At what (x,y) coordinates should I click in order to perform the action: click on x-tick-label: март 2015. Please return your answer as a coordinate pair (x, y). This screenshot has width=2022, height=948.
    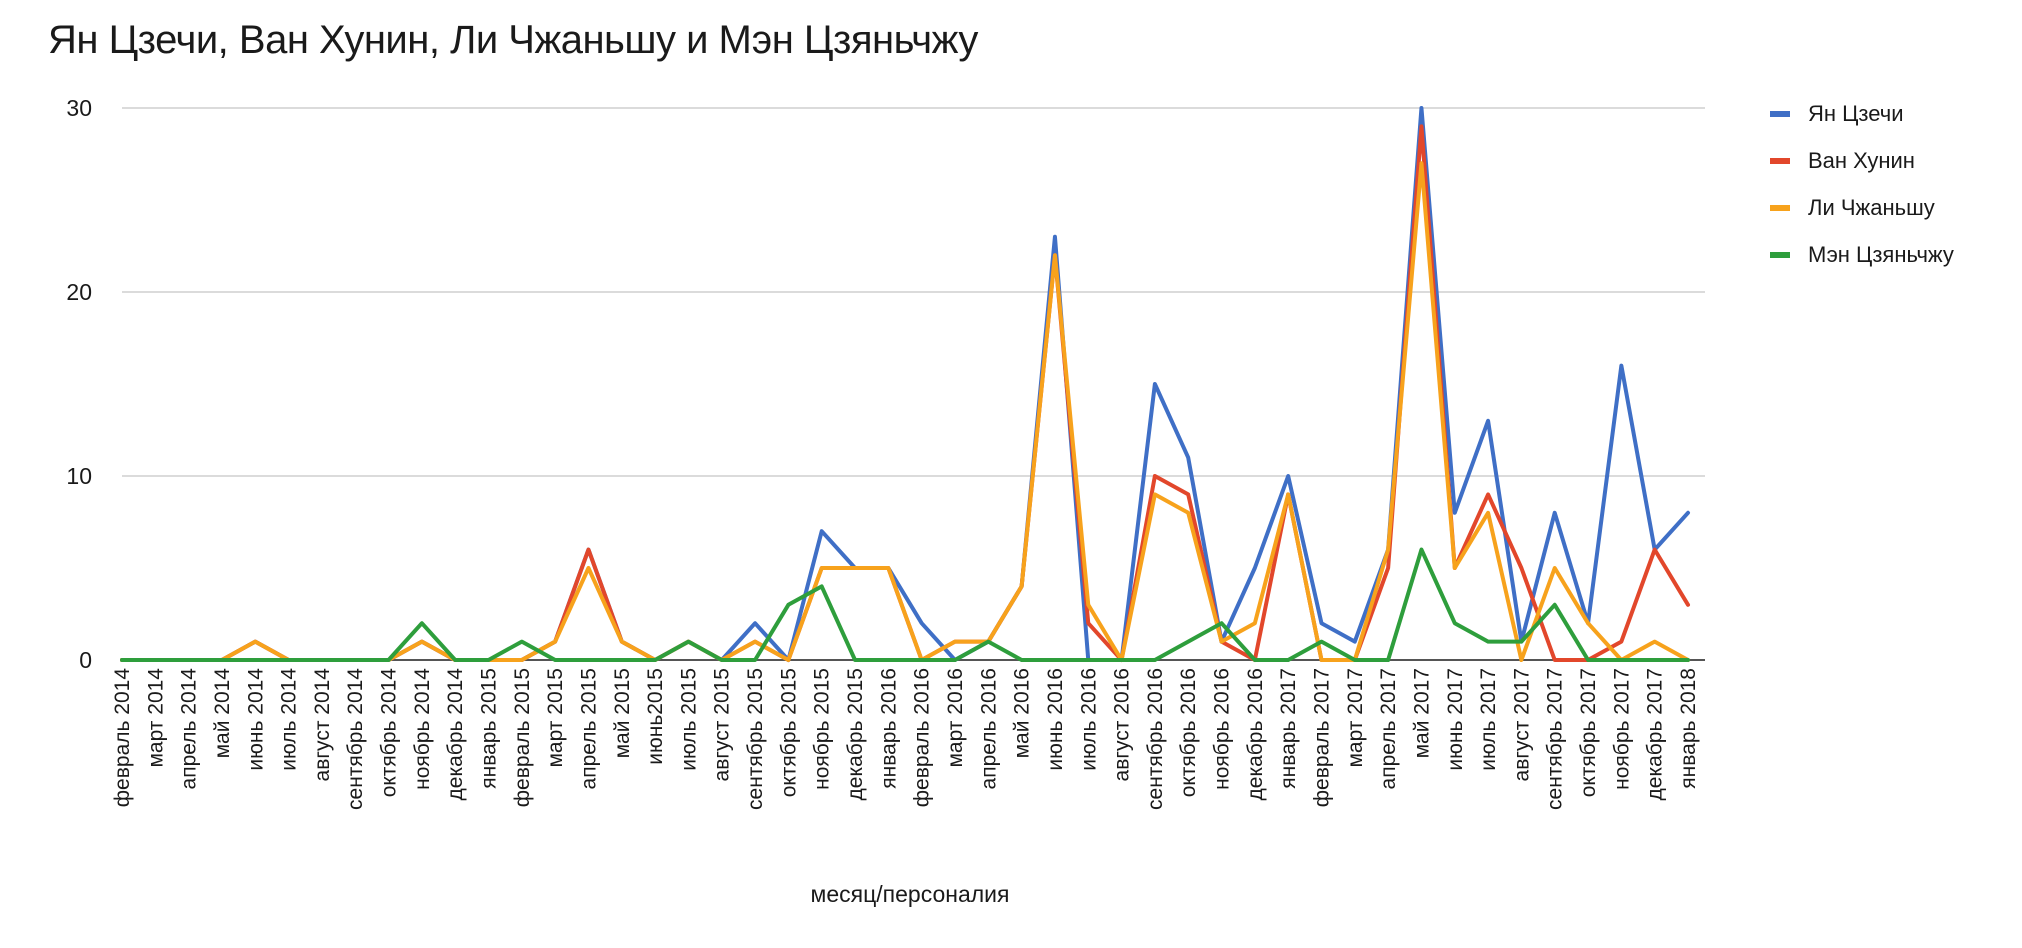
    Looking at the image, I should click on (555, 718).